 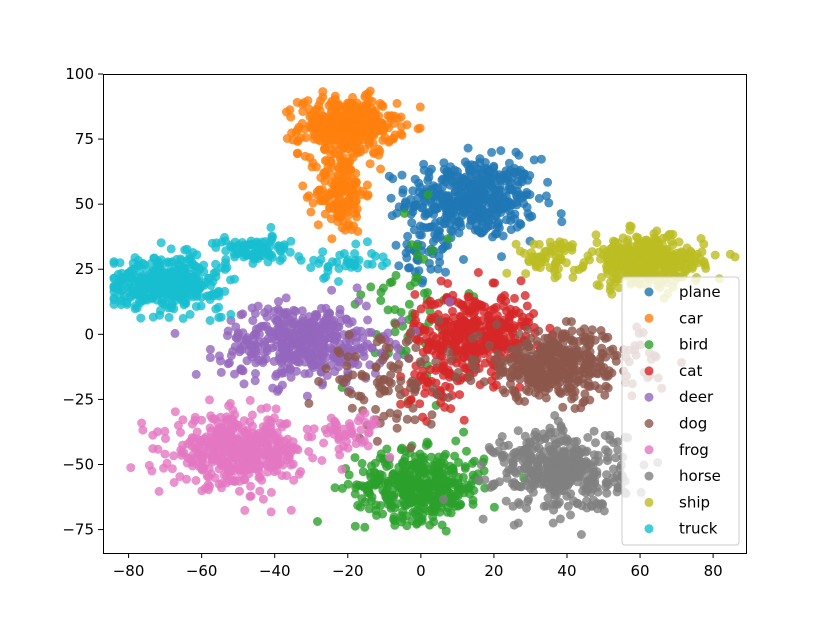 I want to click on series-plane, so click(x=452, y=215).